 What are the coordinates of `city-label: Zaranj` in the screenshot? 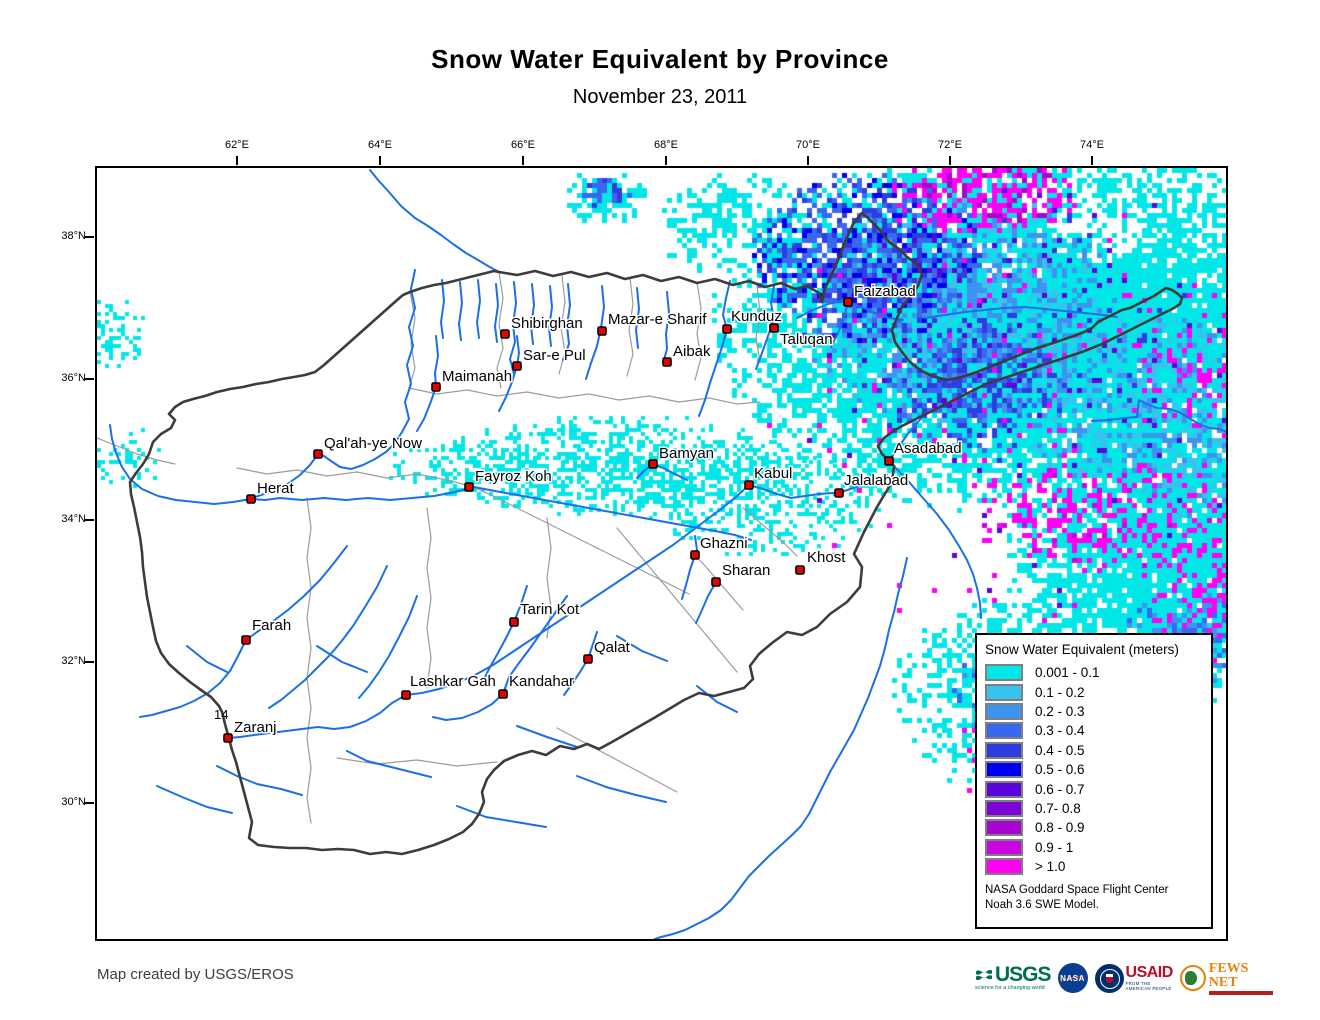 It's located at (255, 727).